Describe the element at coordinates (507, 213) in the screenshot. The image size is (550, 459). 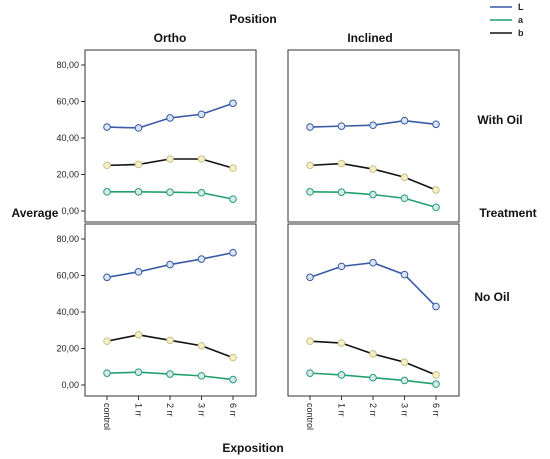
I see `row-title: Treatment` at that location.